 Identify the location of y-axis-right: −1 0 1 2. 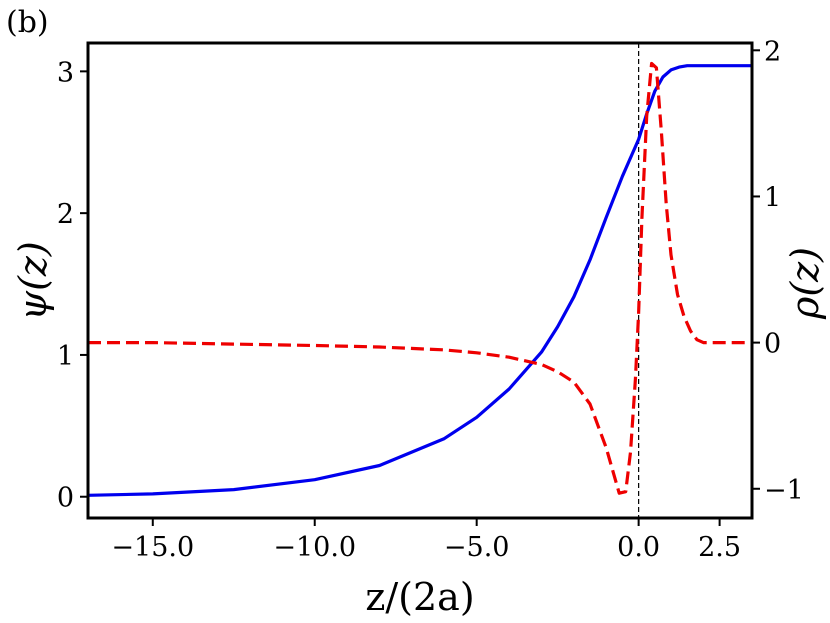
(778, 271).